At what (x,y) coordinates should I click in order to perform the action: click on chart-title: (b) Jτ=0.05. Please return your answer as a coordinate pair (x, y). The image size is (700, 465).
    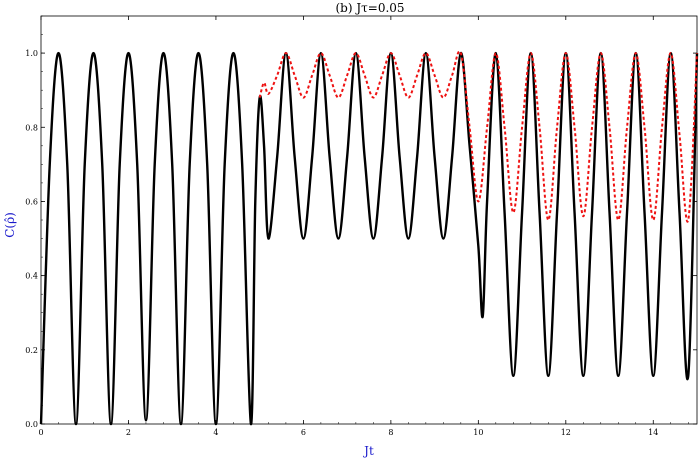
    Looking at the image, I should click on (369, 8).